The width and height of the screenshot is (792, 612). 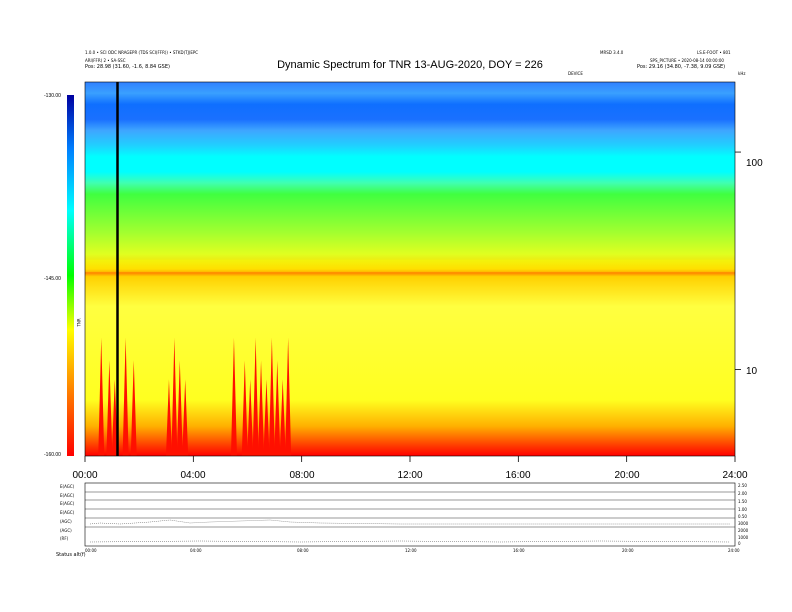 I want to click on panel-right-label: 2.00, so click(x=742, y=493).